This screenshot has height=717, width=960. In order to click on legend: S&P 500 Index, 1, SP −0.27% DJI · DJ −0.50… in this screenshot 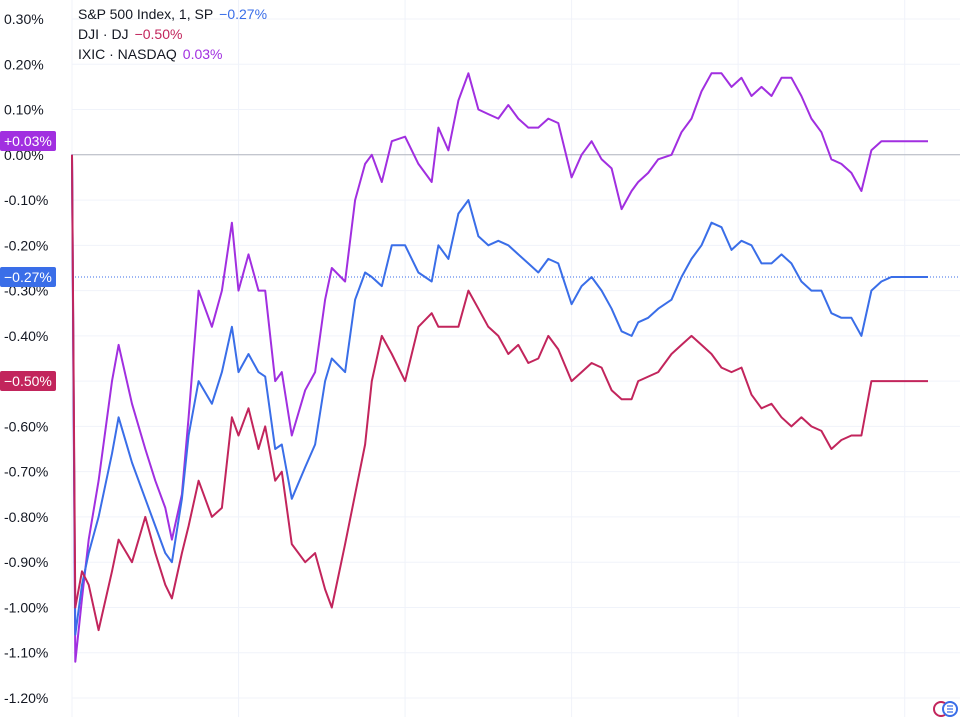, I will do `click(172, 34)`.